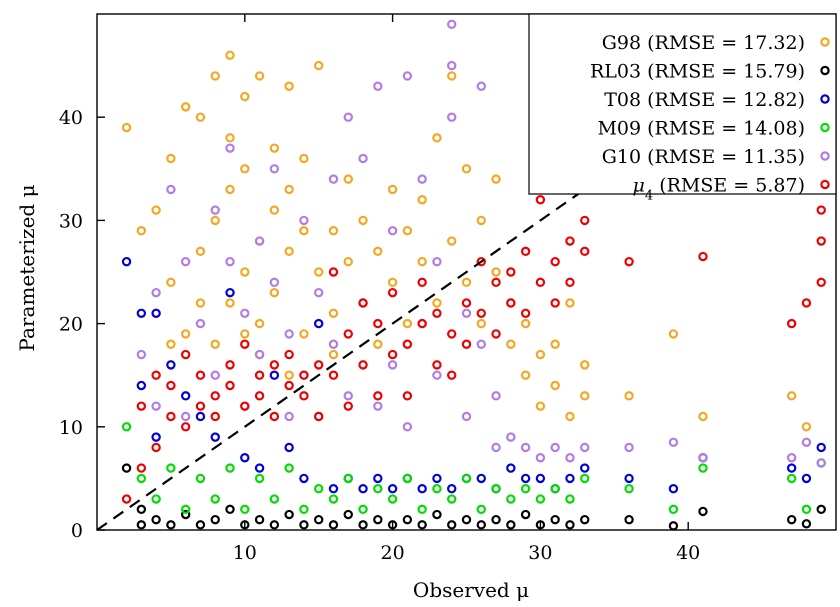  What do you see at coordinates (701, 129) in the screenshot?
I see `legend-entry: M09 (RMSE = 14.08)` at bounding box center [701, 129].